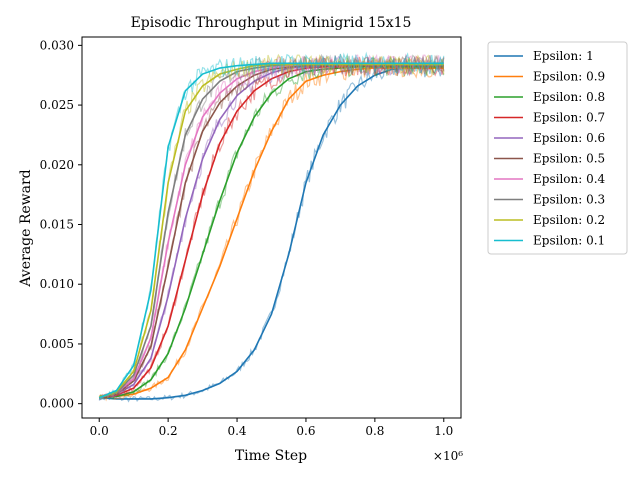 This screenshot has height=480, width=640. I want to click on legend-label: Epsilon: 0.3, so click(569, 200).